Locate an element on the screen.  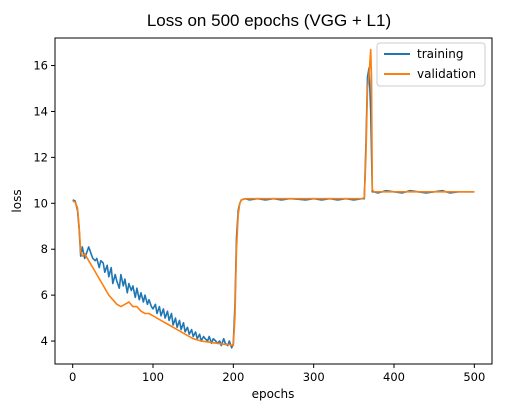
x-tick-label: 300 is located at coordinates (314, 377).